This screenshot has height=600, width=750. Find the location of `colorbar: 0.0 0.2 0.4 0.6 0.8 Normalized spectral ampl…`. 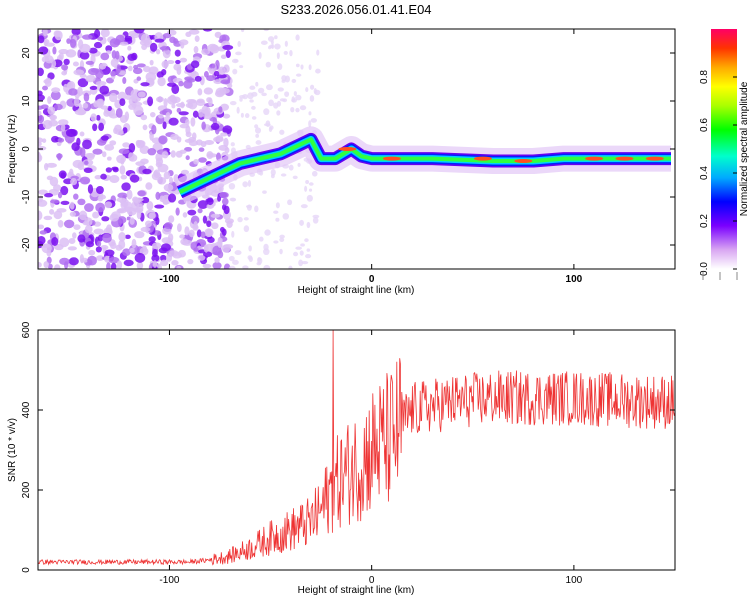

colorbar: 0.0 0.2 0.4 0.6 0.8 Normalized spectral ampl… is located at coordinates (724, 154).